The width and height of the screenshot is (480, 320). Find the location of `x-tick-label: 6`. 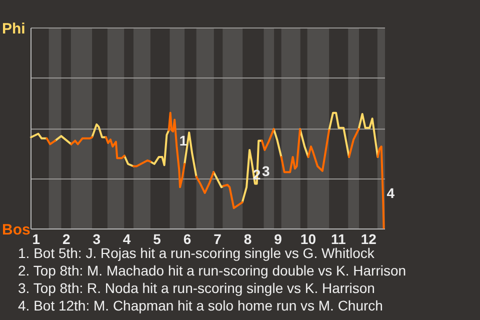

x-tick-label: 6 is located at coordinates (187, 239).